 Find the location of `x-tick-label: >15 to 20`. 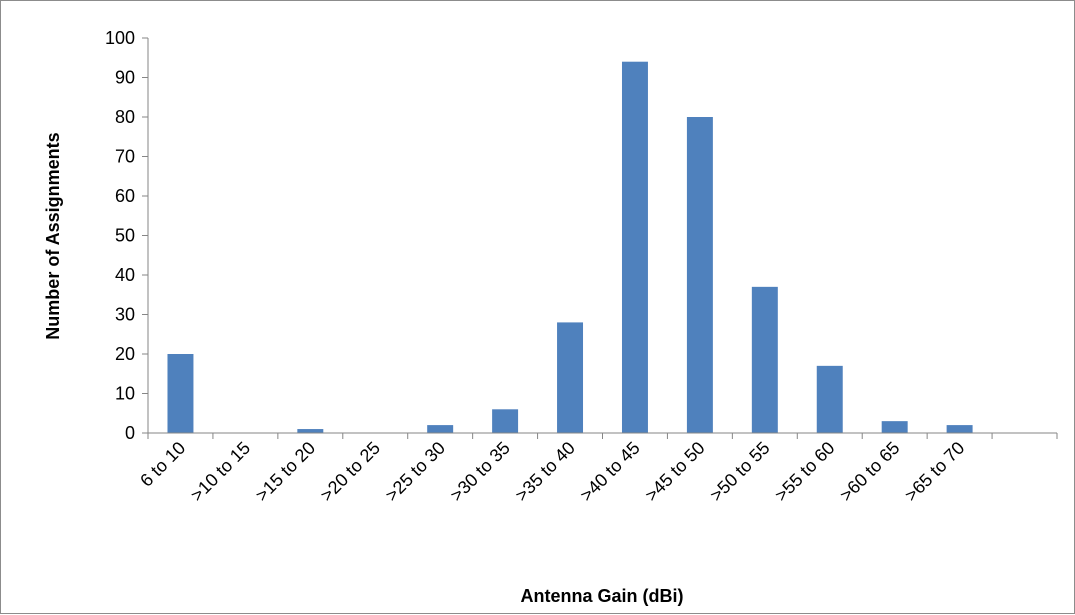

x-tick-label: >15 to 20 is located at coordinates (286, 472).